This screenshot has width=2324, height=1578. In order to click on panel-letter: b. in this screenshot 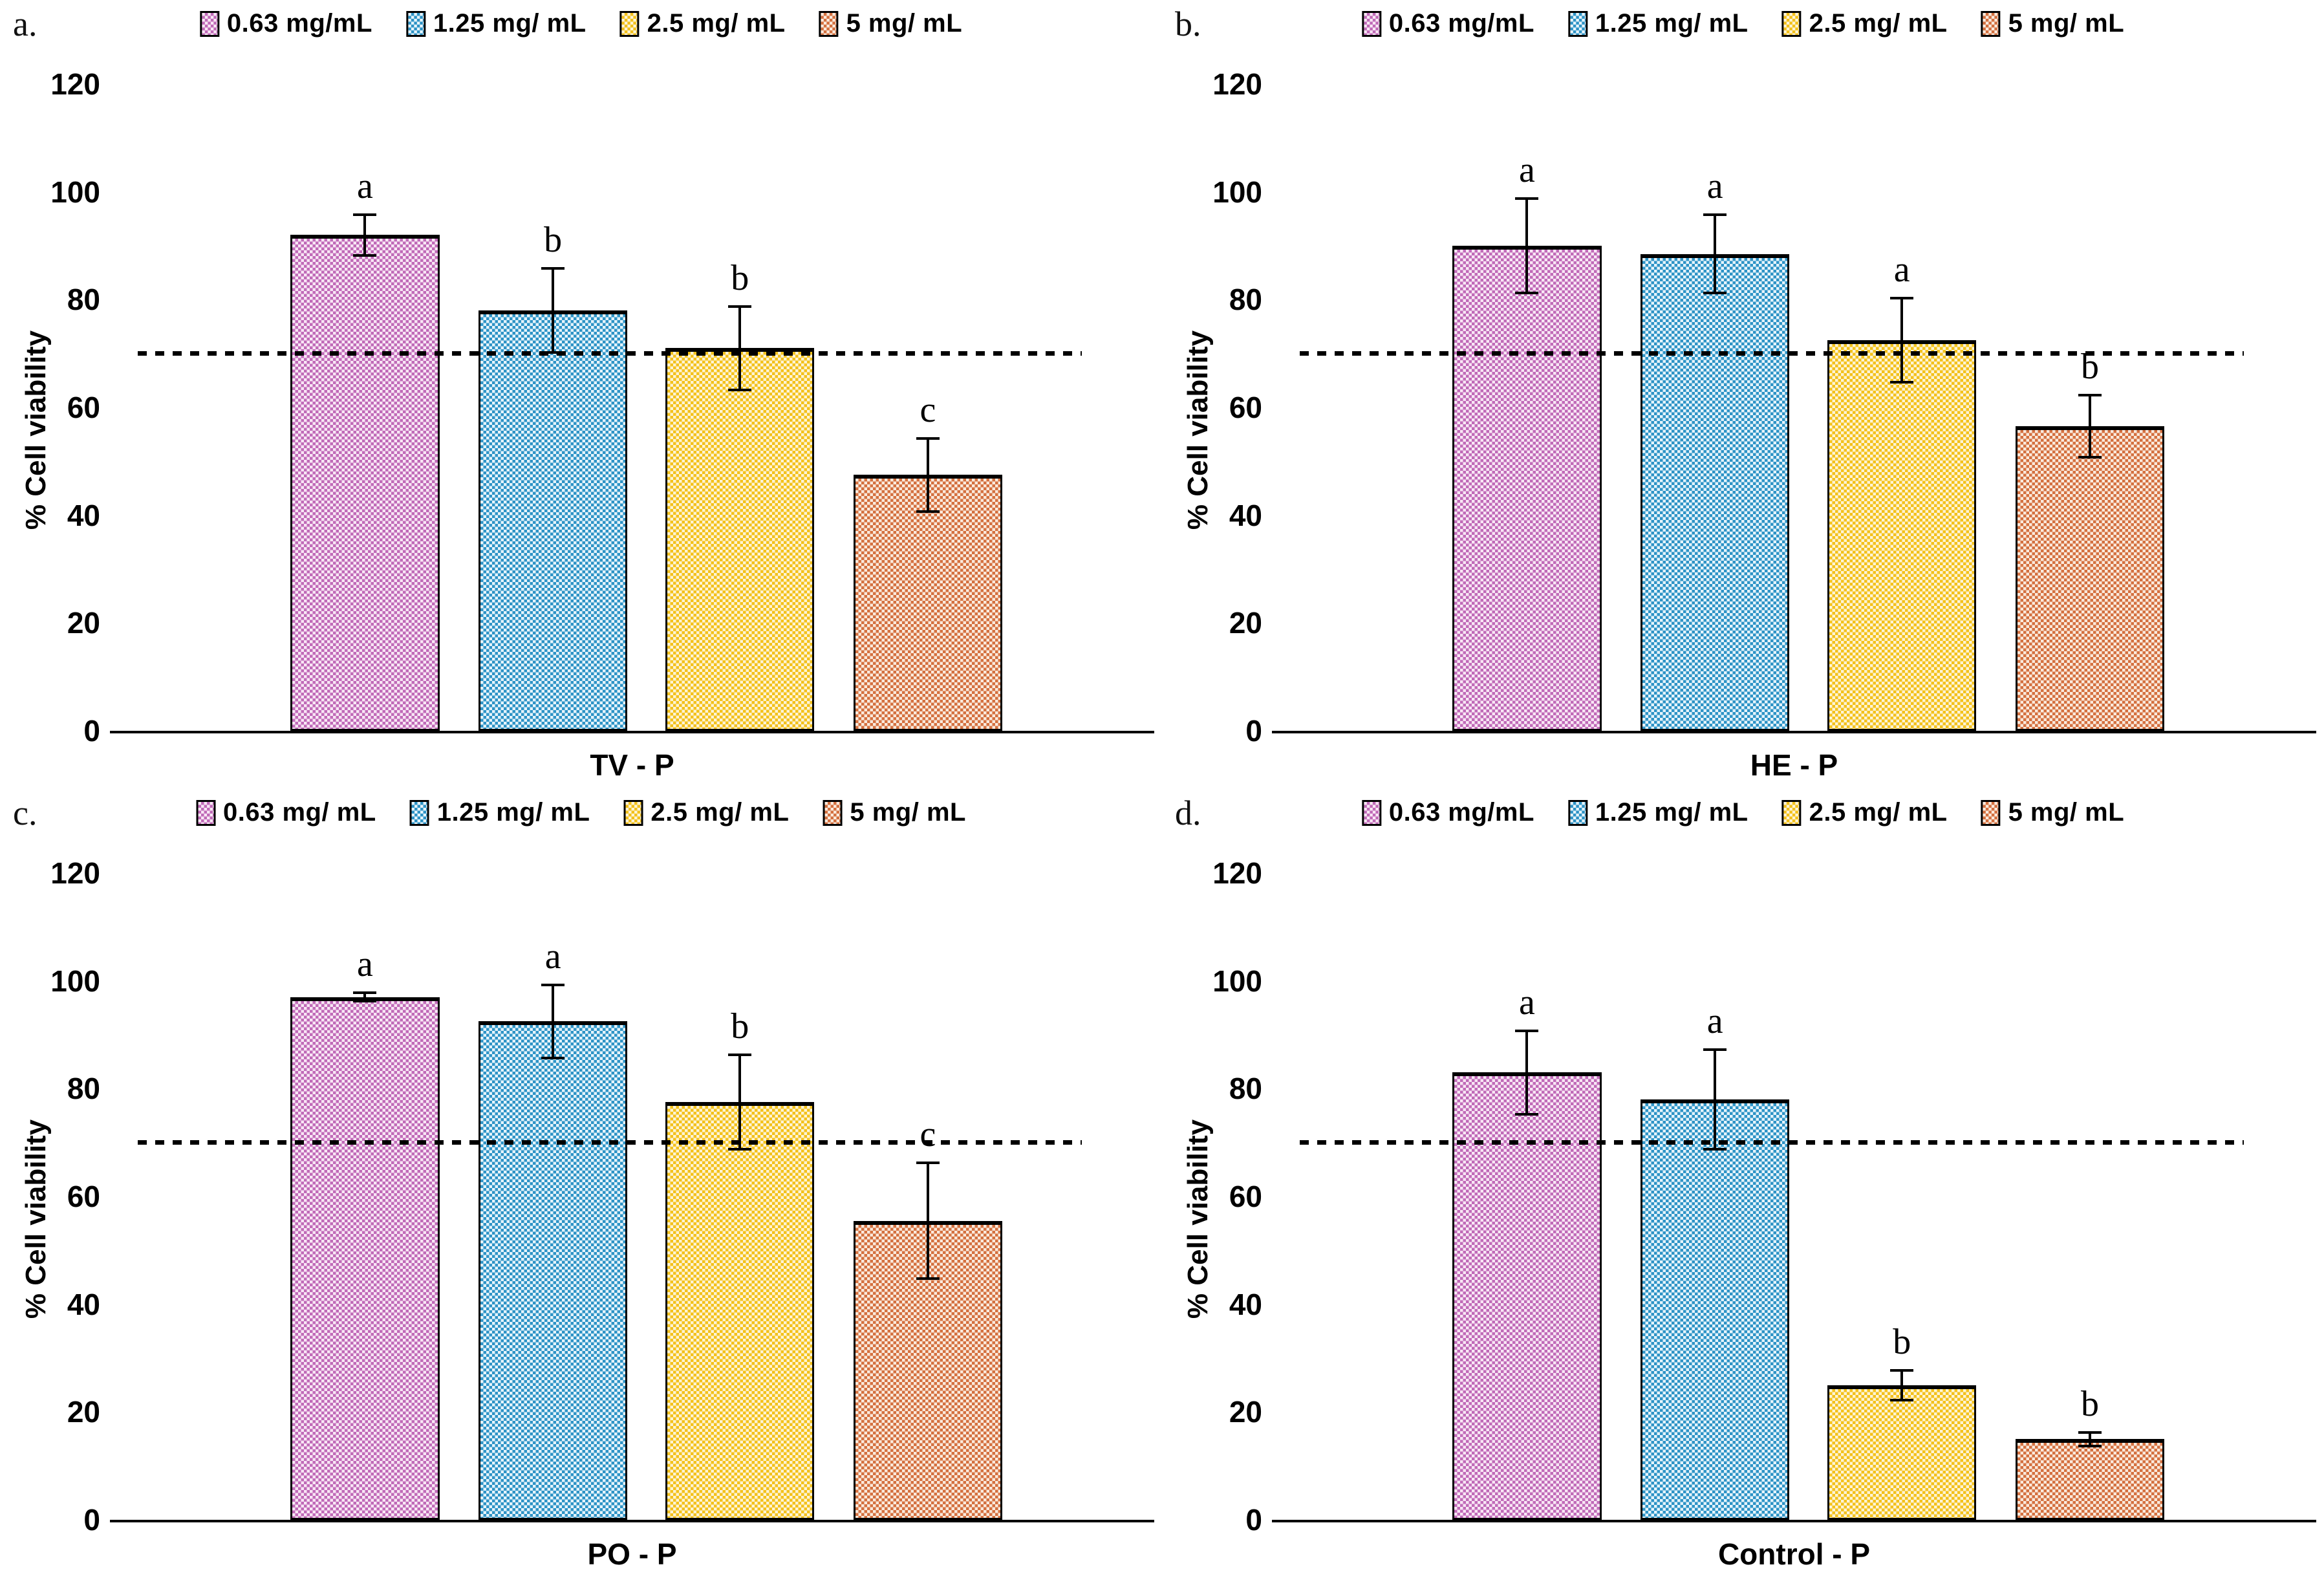, I will do `click(1188, 24)`.